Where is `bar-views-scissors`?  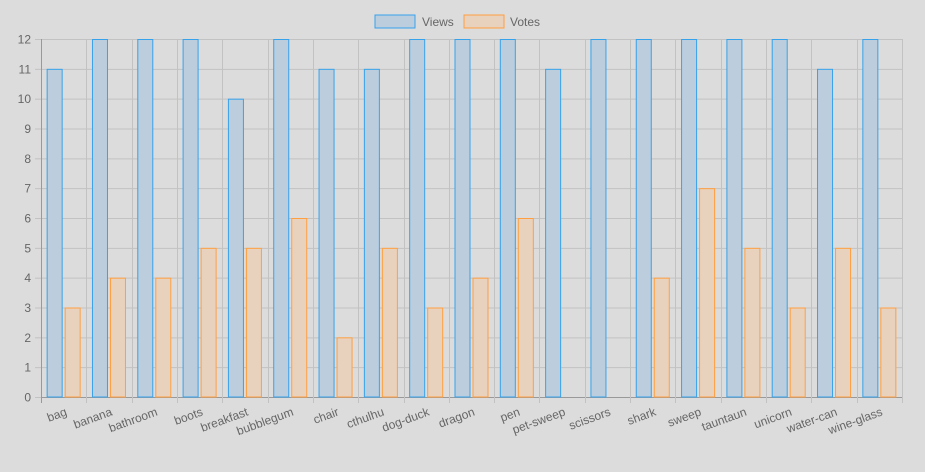 bar-views-scissors is located at coordinates (598, 218).